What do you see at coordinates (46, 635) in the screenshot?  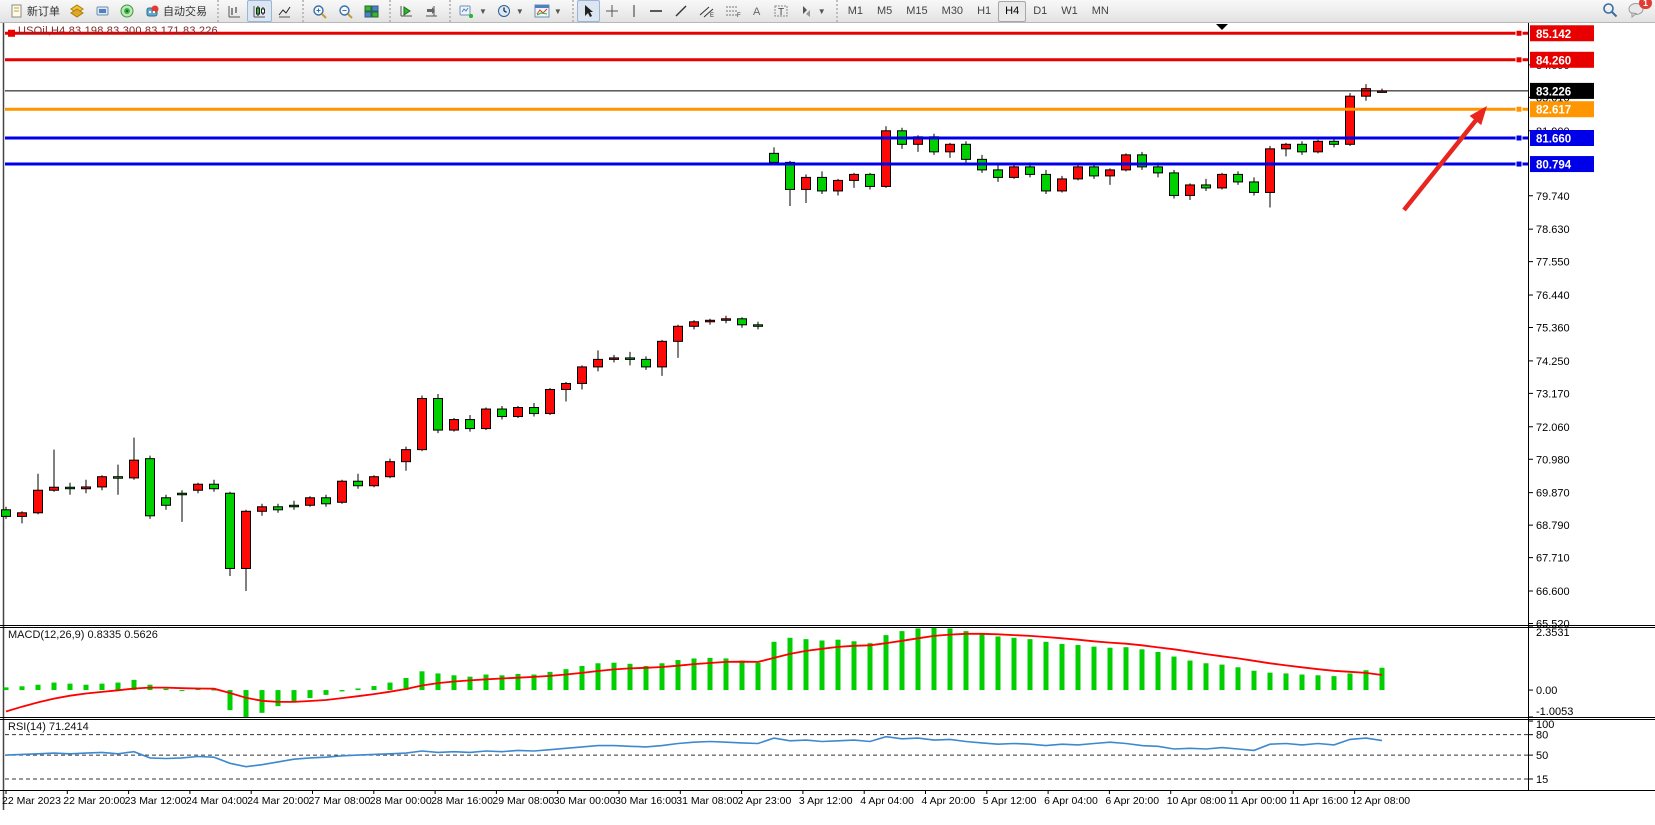 I see `macd-name: MACD(12,26,9)` at bounding box center [46, 635].